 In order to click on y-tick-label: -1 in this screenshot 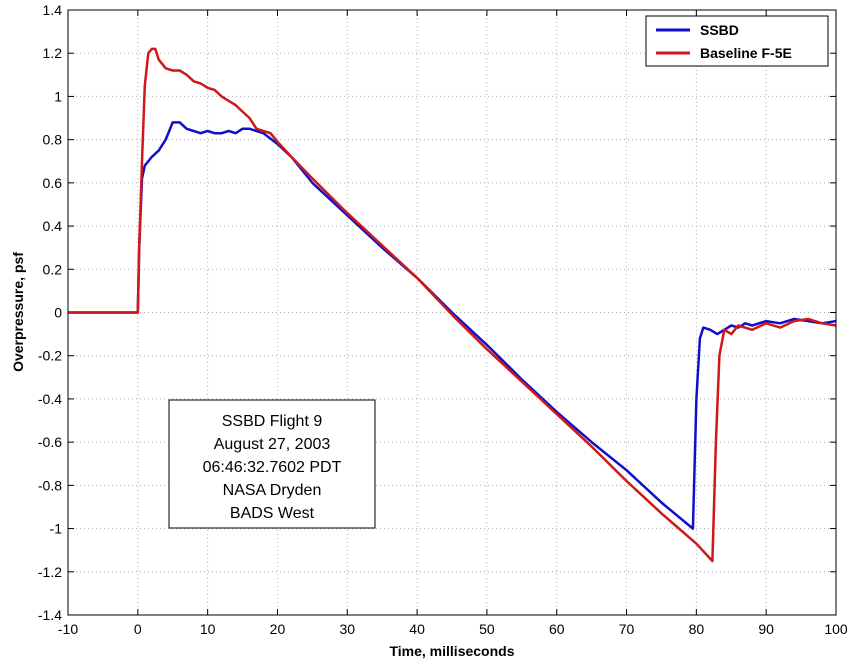, I will do `click(56, 529)`.